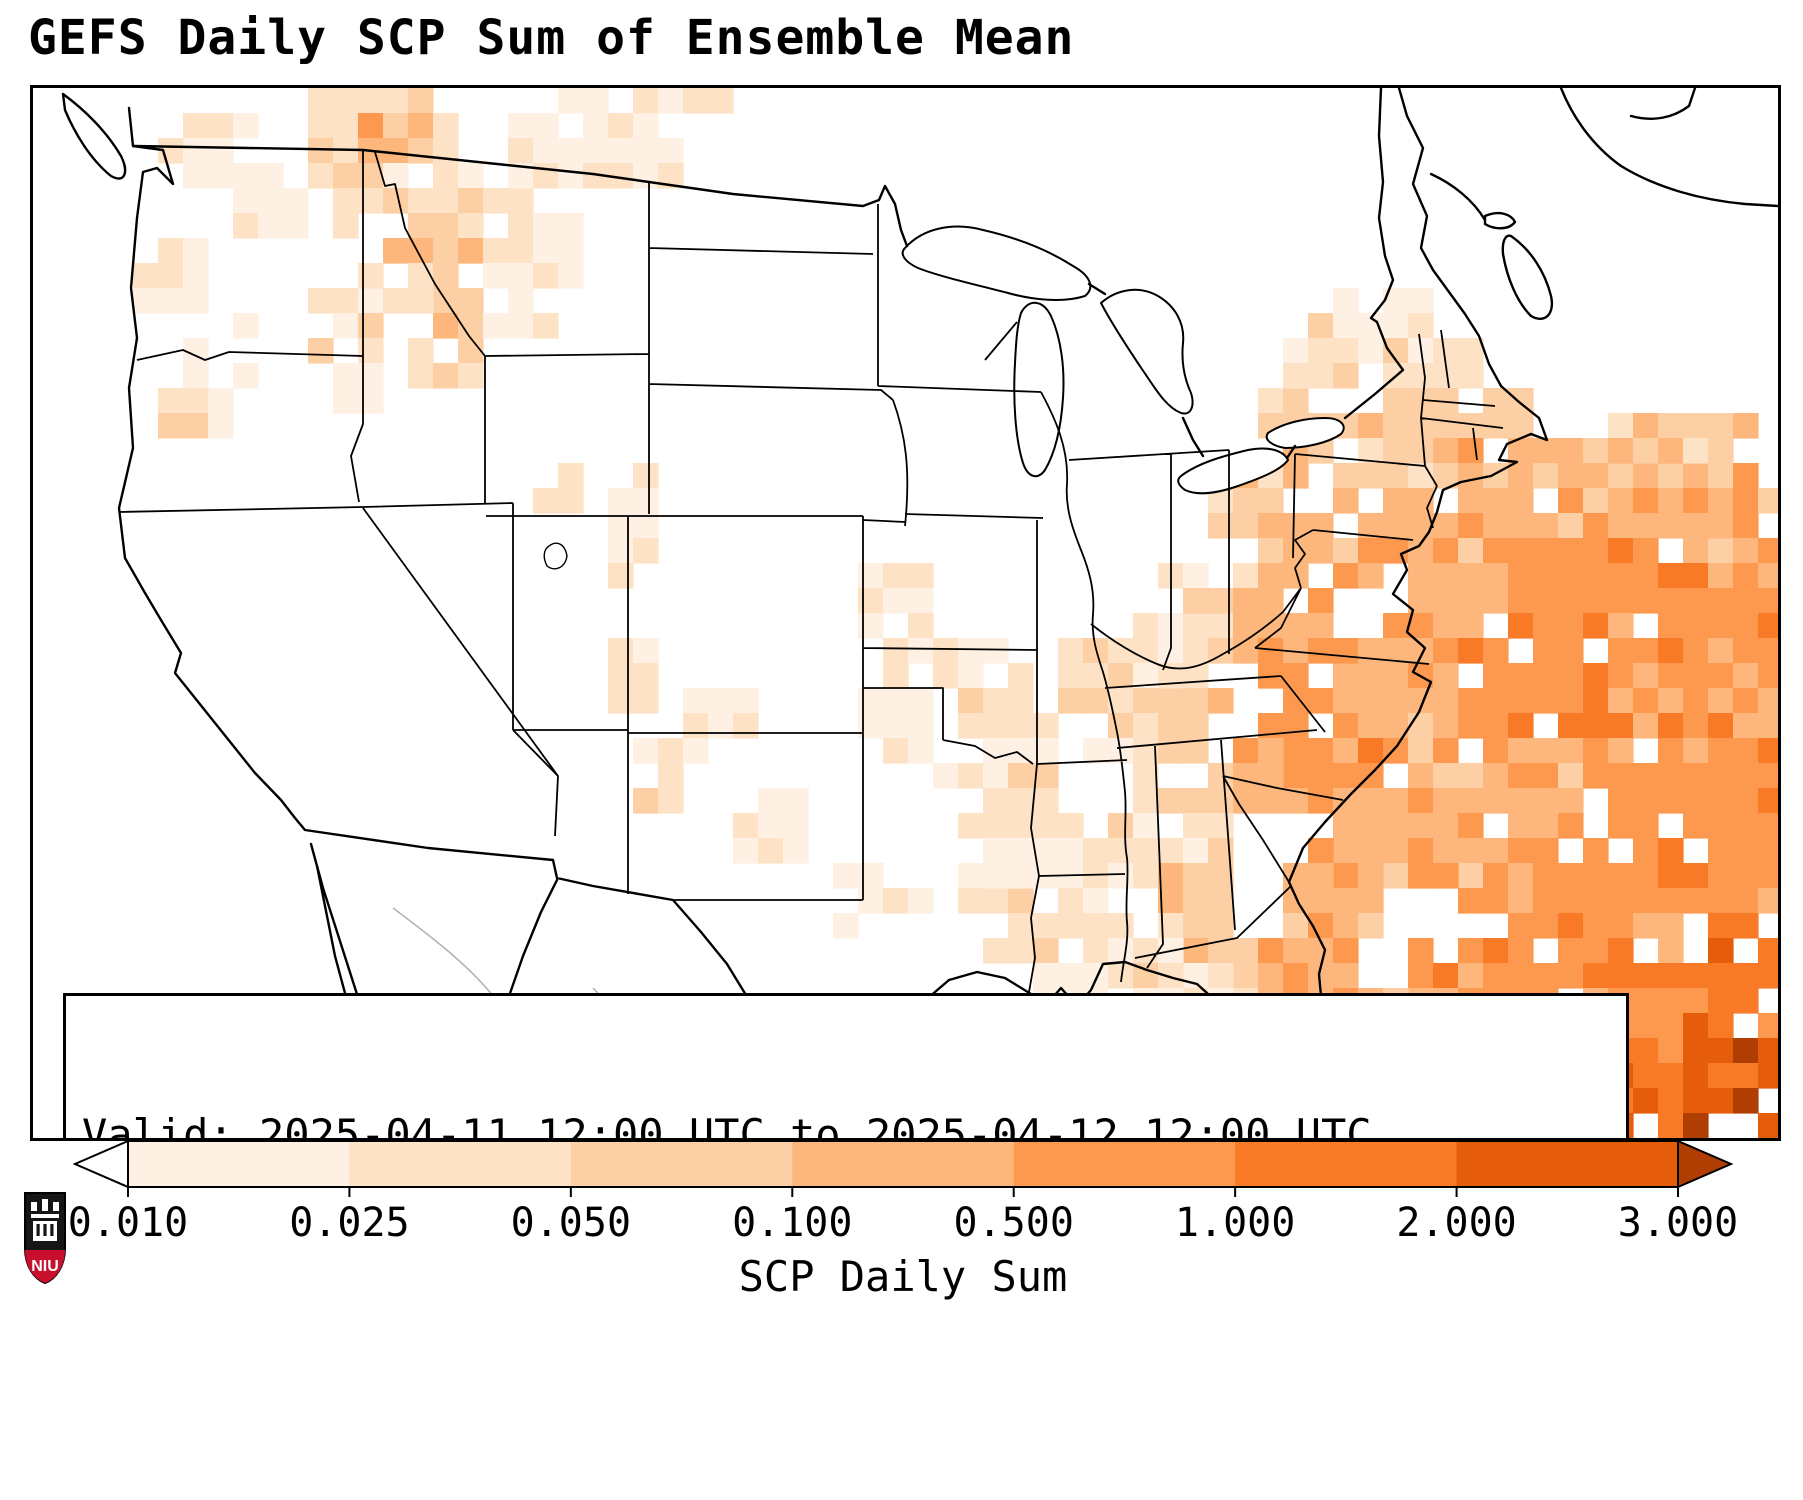  Describe the element at coordinates (903, 1276) in the screenshot. I see `colorbar-label: SCP Daily Sum` at that location.